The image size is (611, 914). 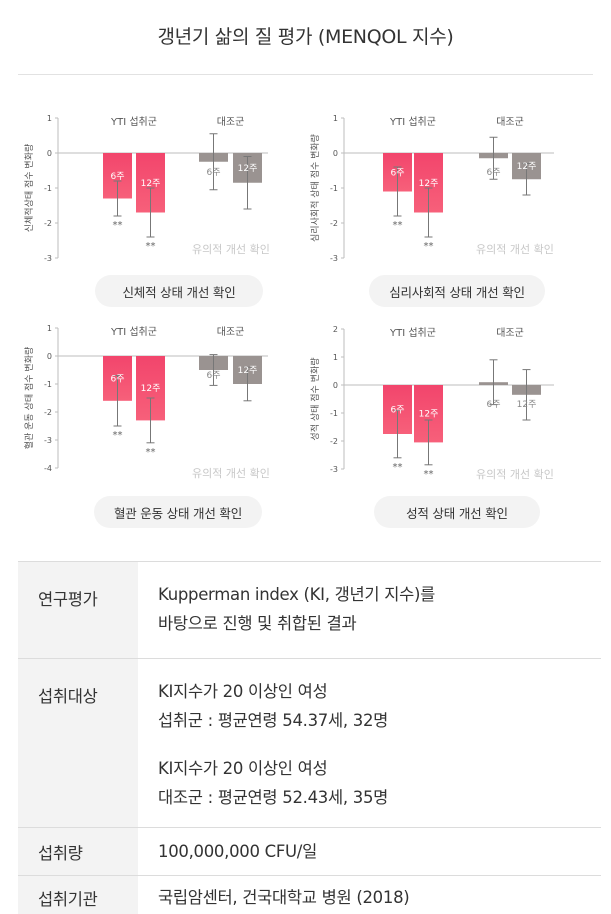 What do you see at coordinates (257, 623) in the screenshot?
I see `info-line: 바탕으로 진행 및 취합된 결과` at bounding box center [257, 623].